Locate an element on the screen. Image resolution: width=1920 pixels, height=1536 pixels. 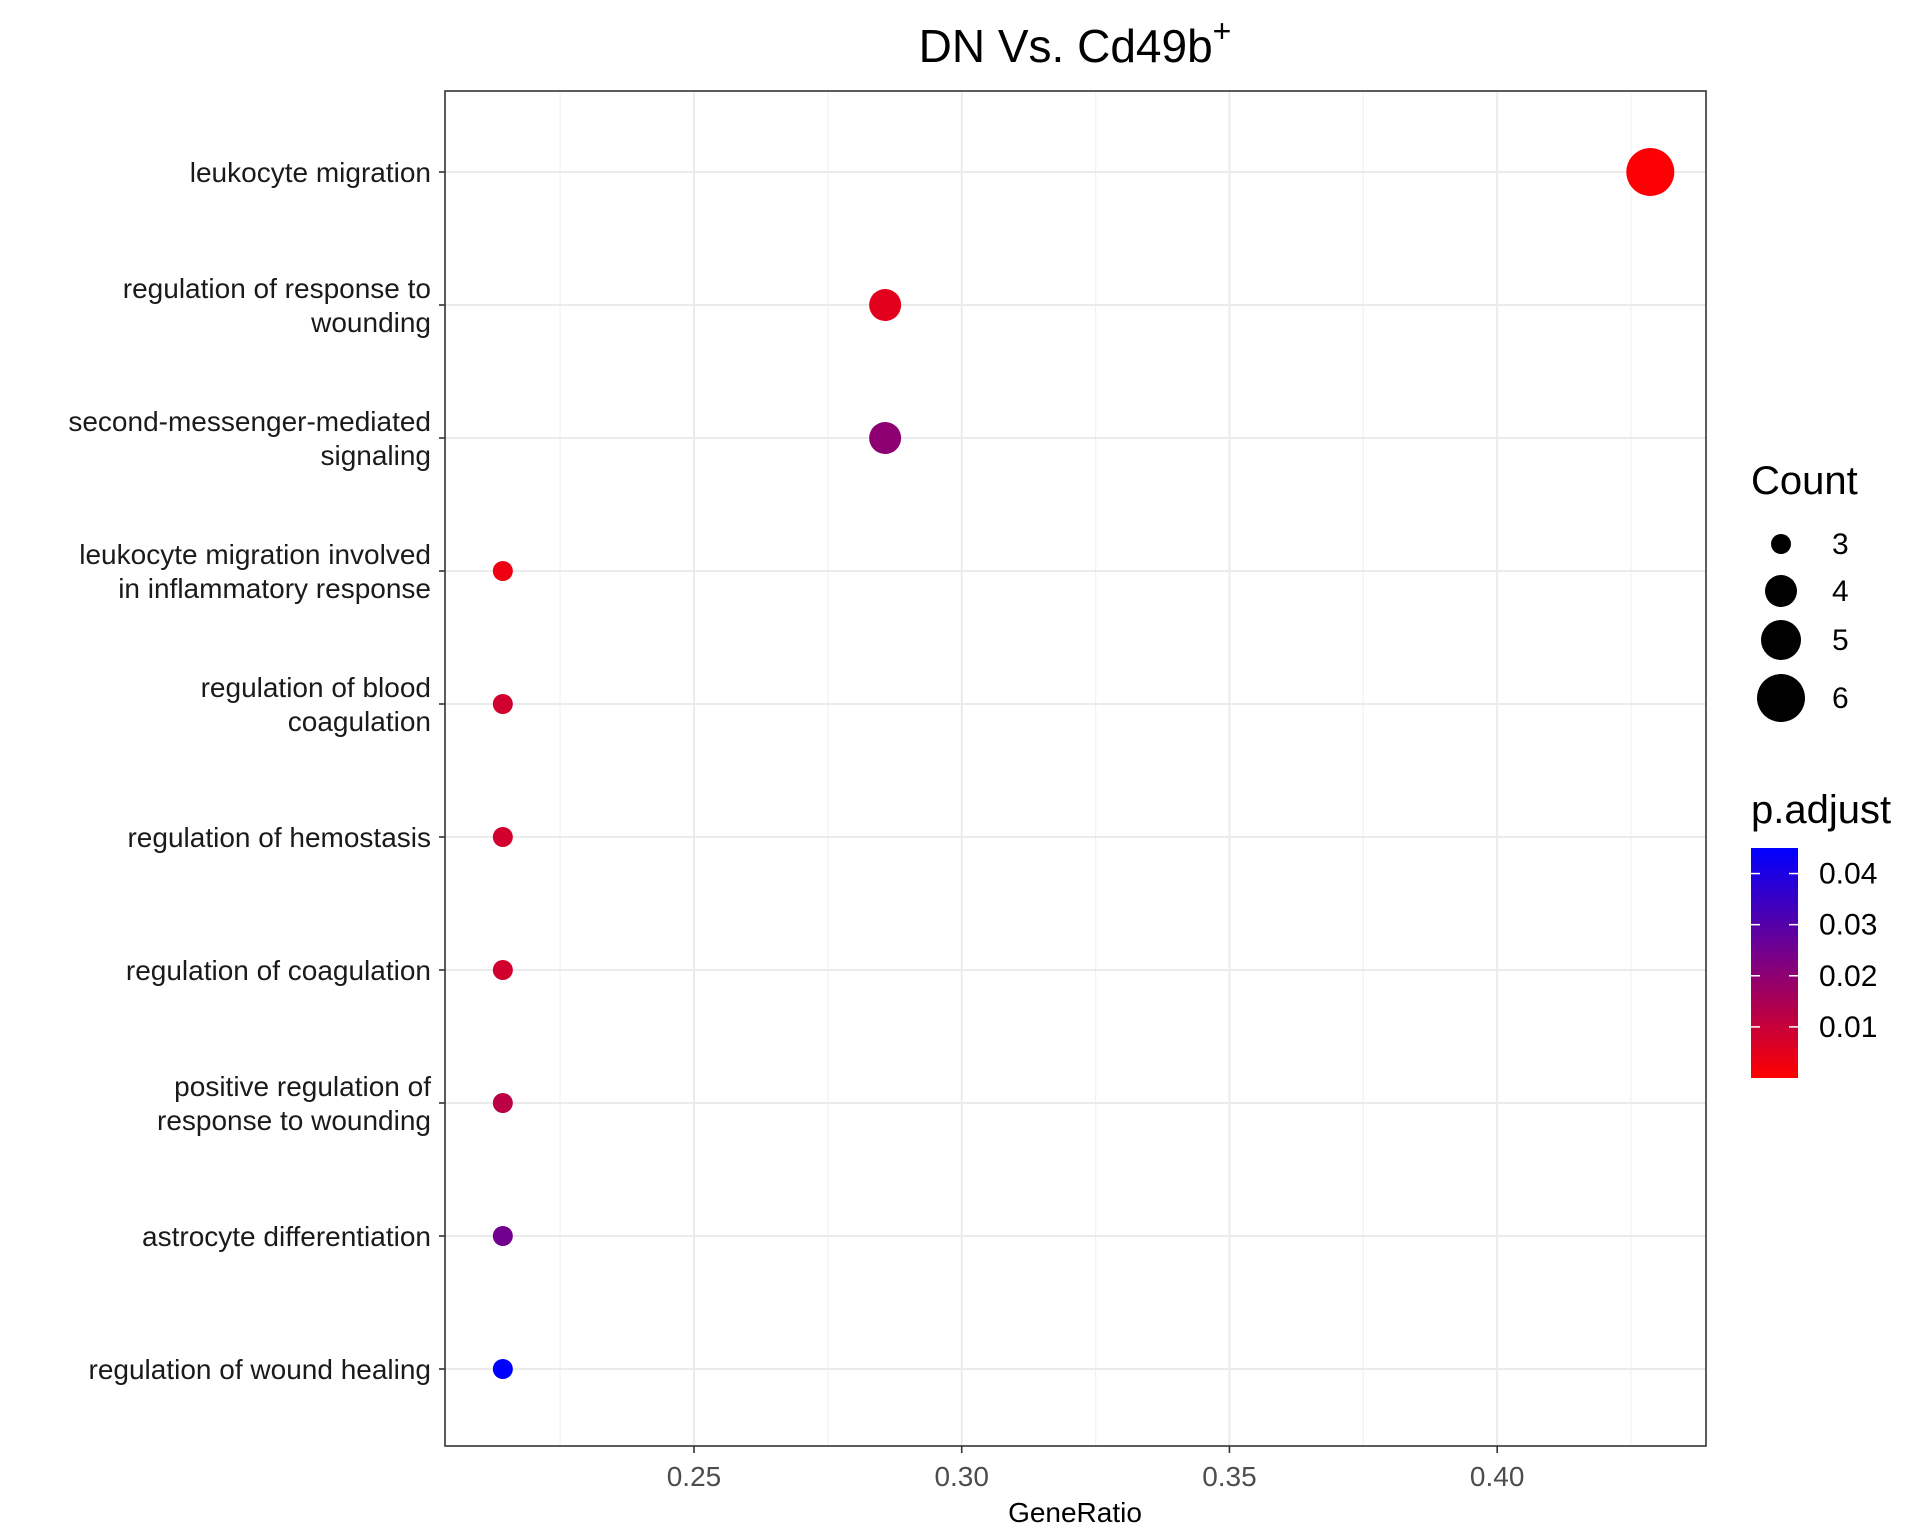
color-legend-label: 0.04 is located at coordinates (1848, 874).